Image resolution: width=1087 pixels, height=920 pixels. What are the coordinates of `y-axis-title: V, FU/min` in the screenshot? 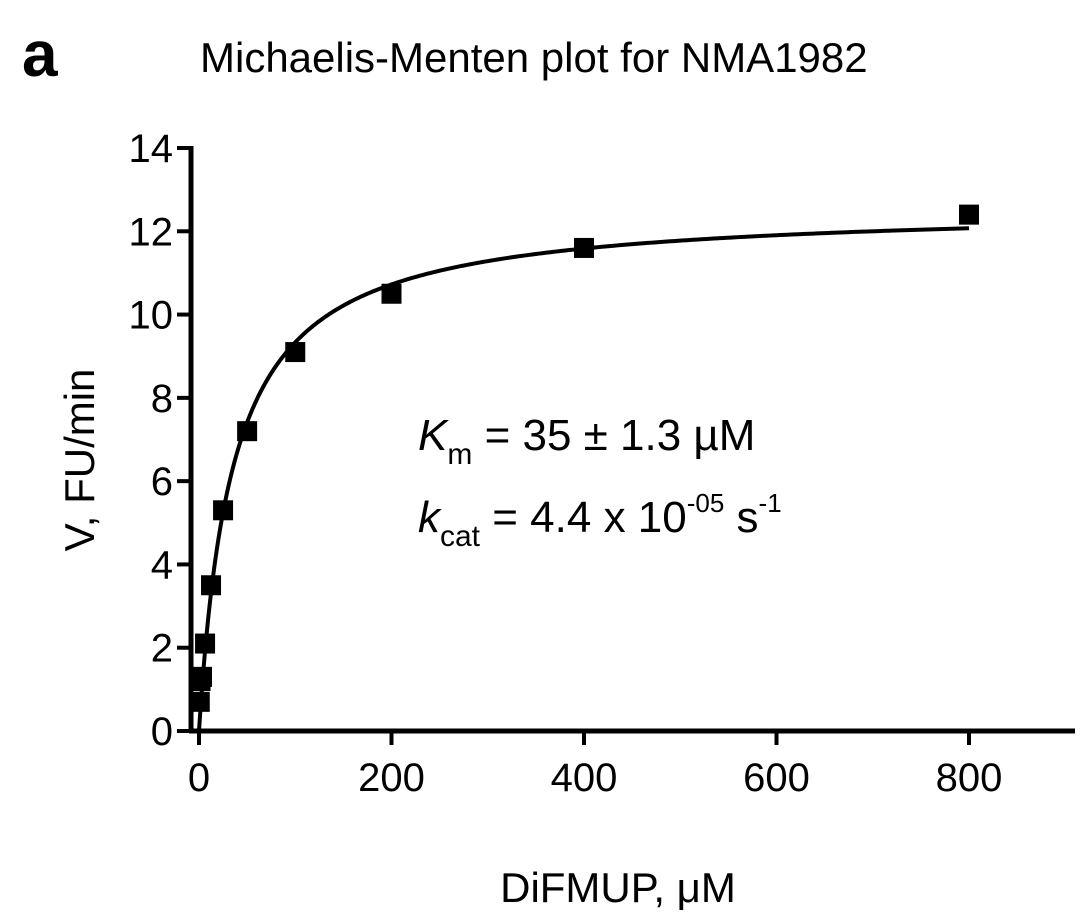 It's located at (79, 460).